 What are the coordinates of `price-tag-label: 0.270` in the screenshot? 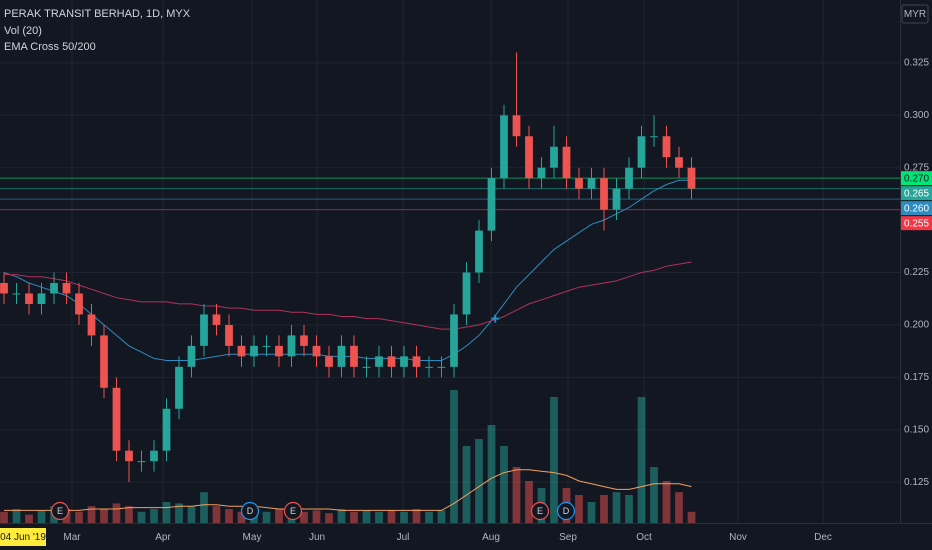 It's located at (916, 178).